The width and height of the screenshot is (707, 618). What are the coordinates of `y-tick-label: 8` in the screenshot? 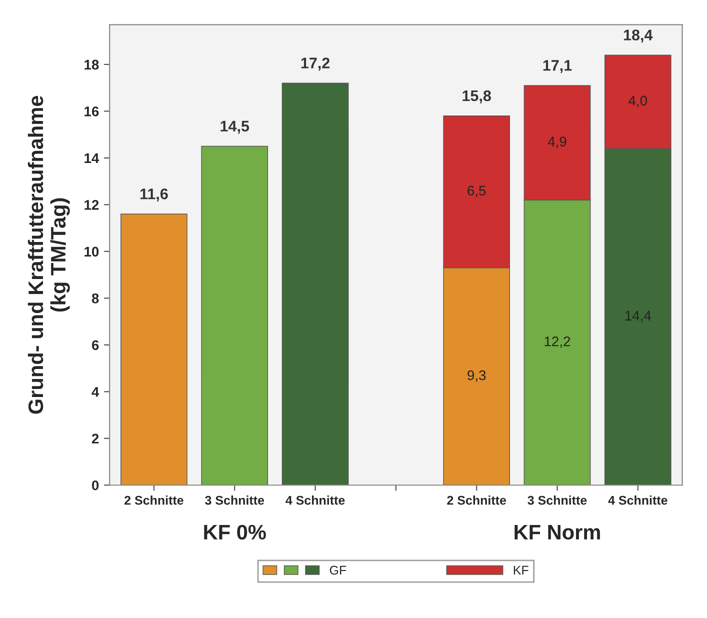 It's located at (95, 298).